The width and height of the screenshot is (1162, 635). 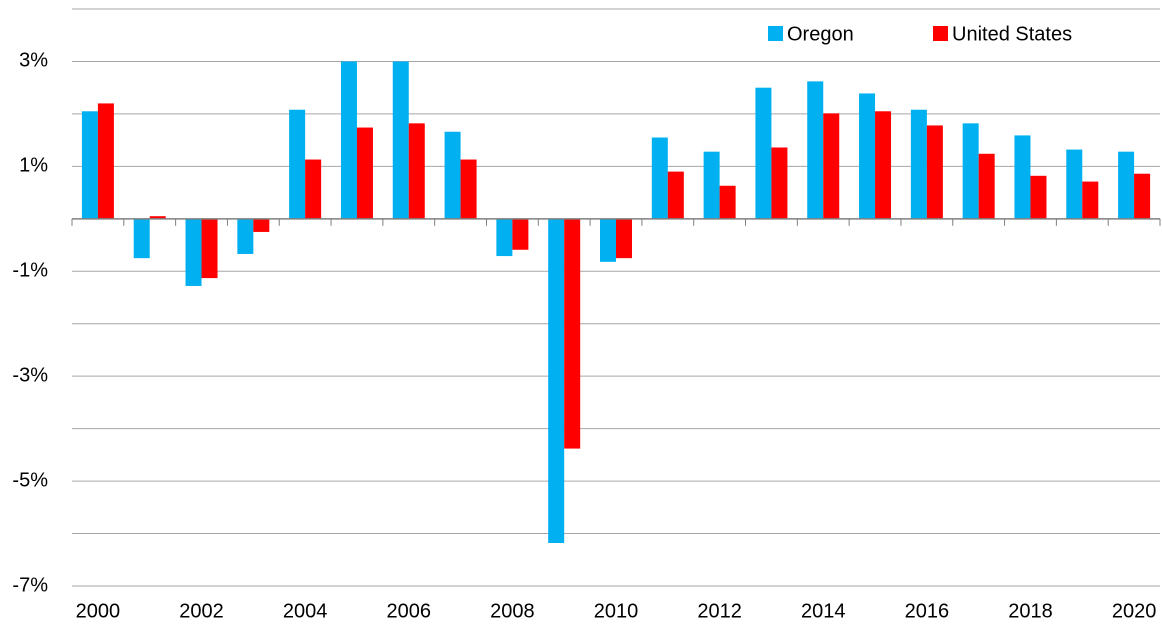 I want to click on x-tick-label: 2012, so click(x=719, y=611).